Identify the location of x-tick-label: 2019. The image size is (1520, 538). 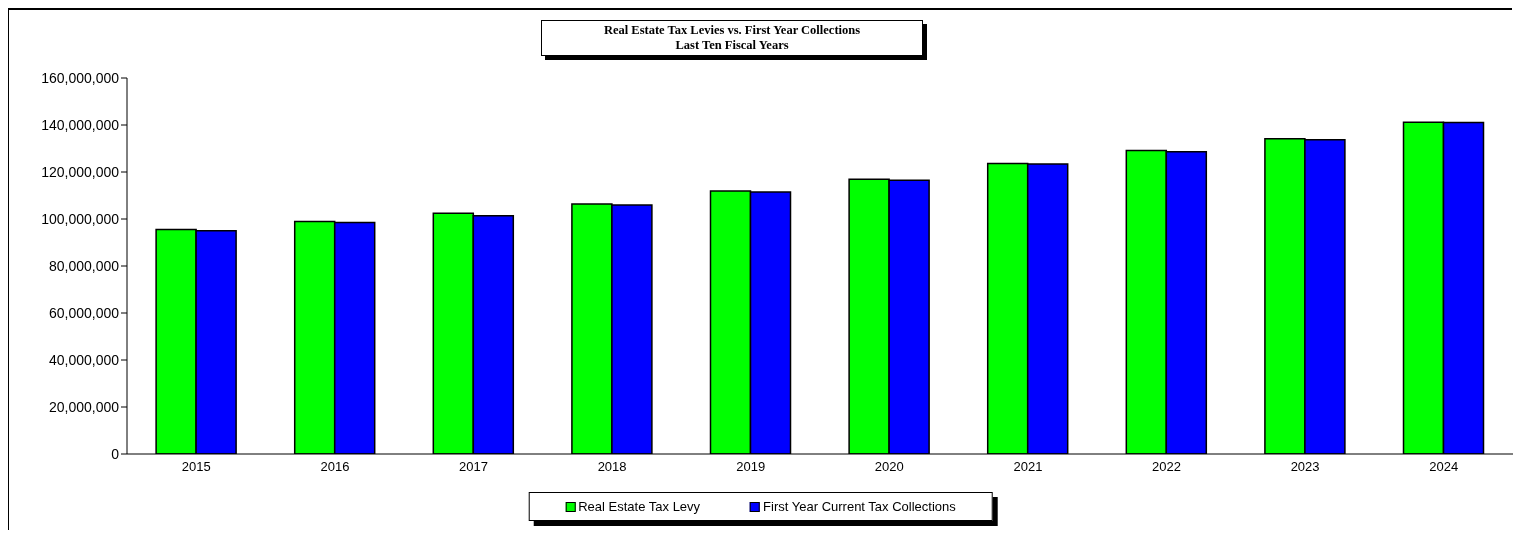
(751, 467).